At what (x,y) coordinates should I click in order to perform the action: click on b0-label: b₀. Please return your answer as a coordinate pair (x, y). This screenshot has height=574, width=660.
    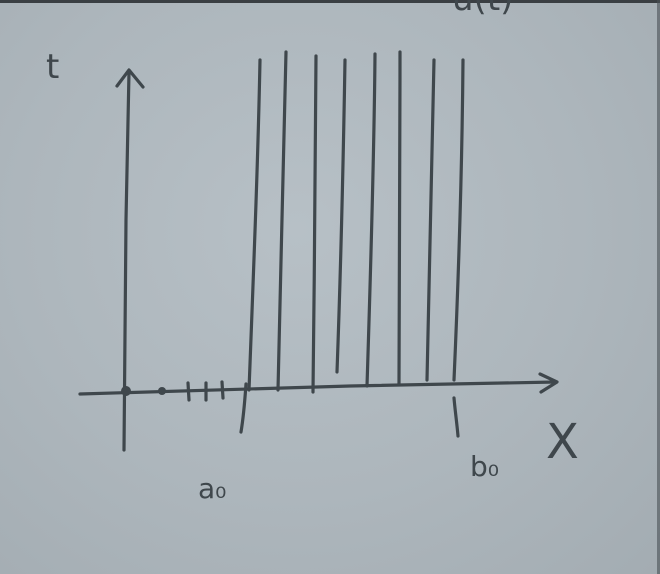
    Looking at the image, I should click on (484, 466).